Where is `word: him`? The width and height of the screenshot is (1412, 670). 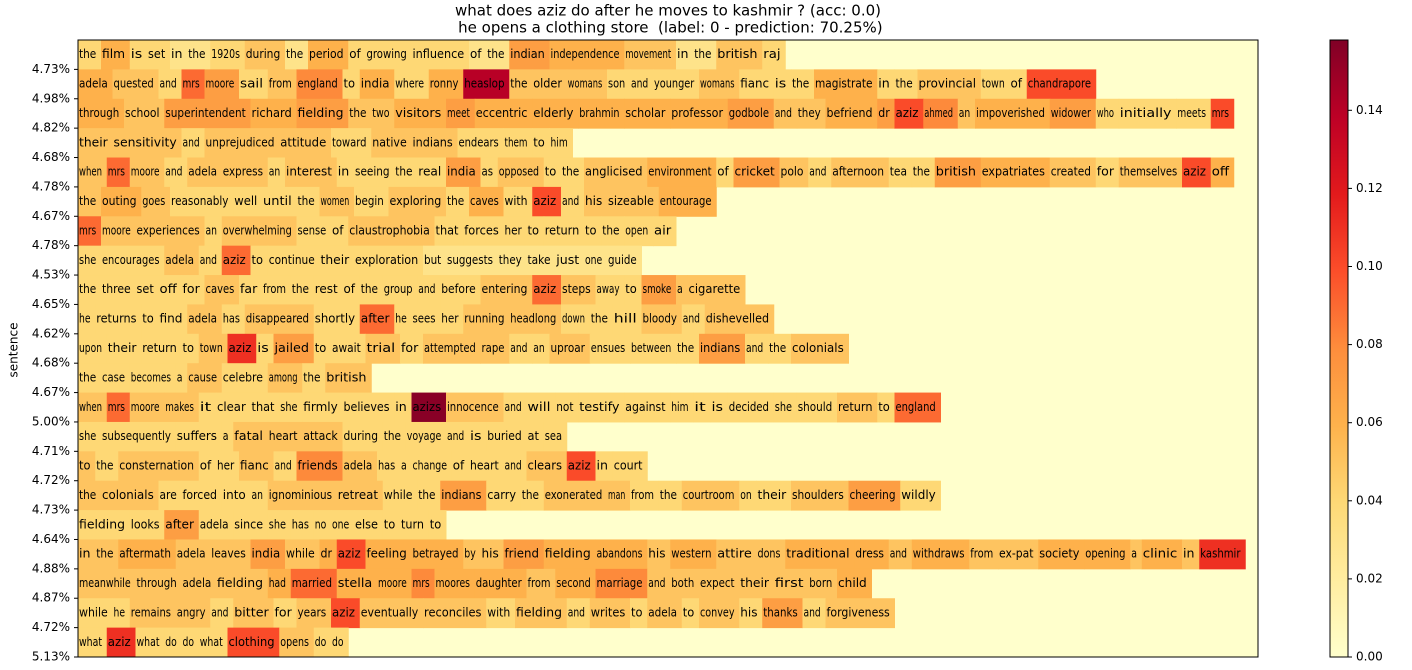
word: him is located at coordinates (559, 142).